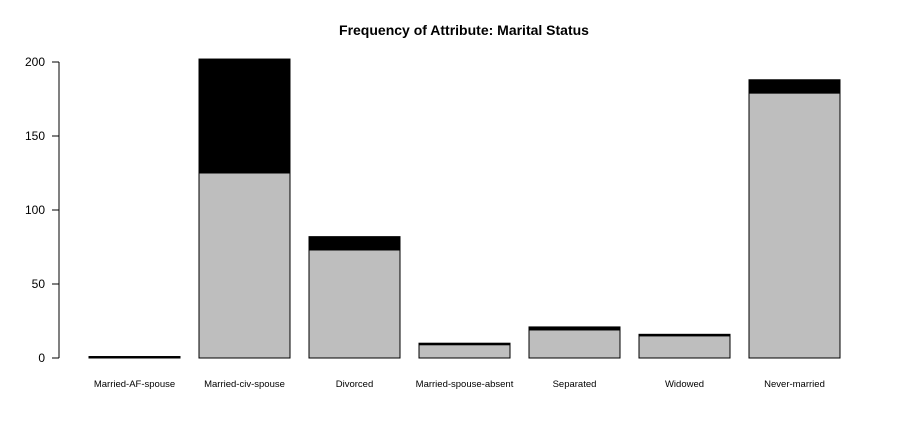  Describe the element at coordinates (575, 384) in the screenshot. I see `x-tick-label: Separated` at that location.